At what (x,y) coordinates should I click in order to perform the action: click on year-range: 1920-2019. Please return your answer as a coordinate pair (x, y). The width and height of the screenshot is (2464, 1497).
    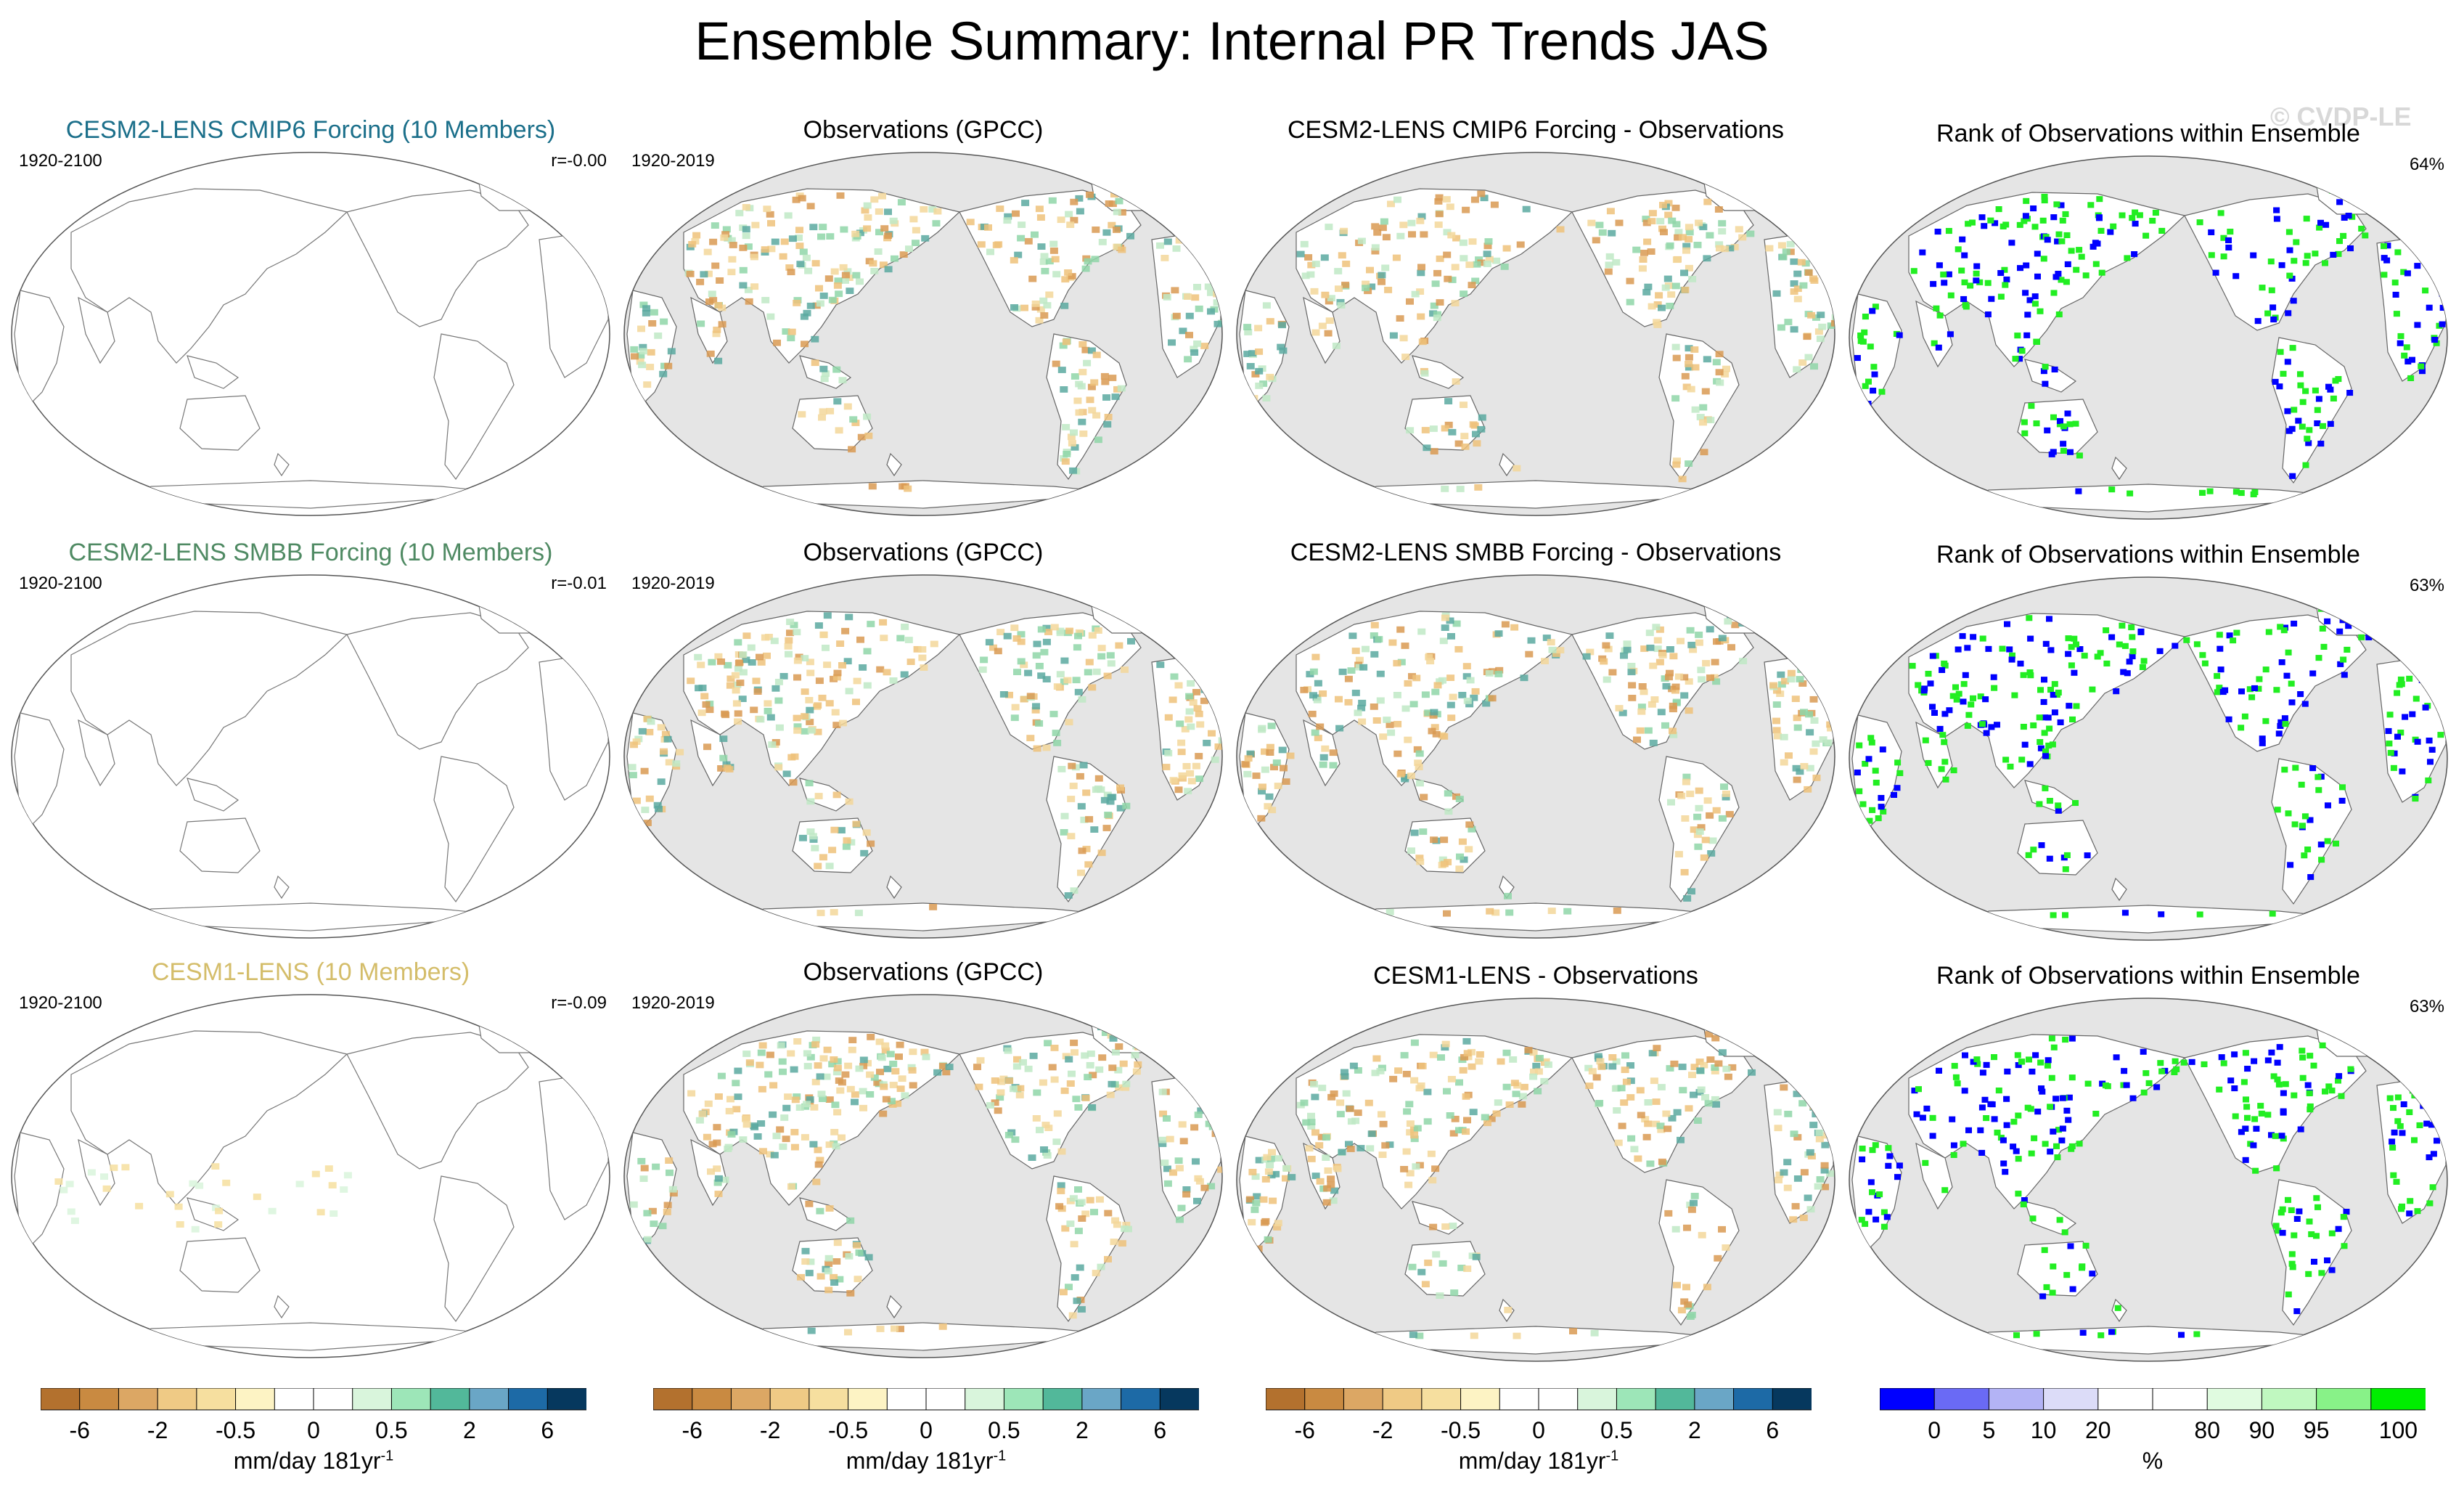
    Looking at the image, I should click on (673, 1003).